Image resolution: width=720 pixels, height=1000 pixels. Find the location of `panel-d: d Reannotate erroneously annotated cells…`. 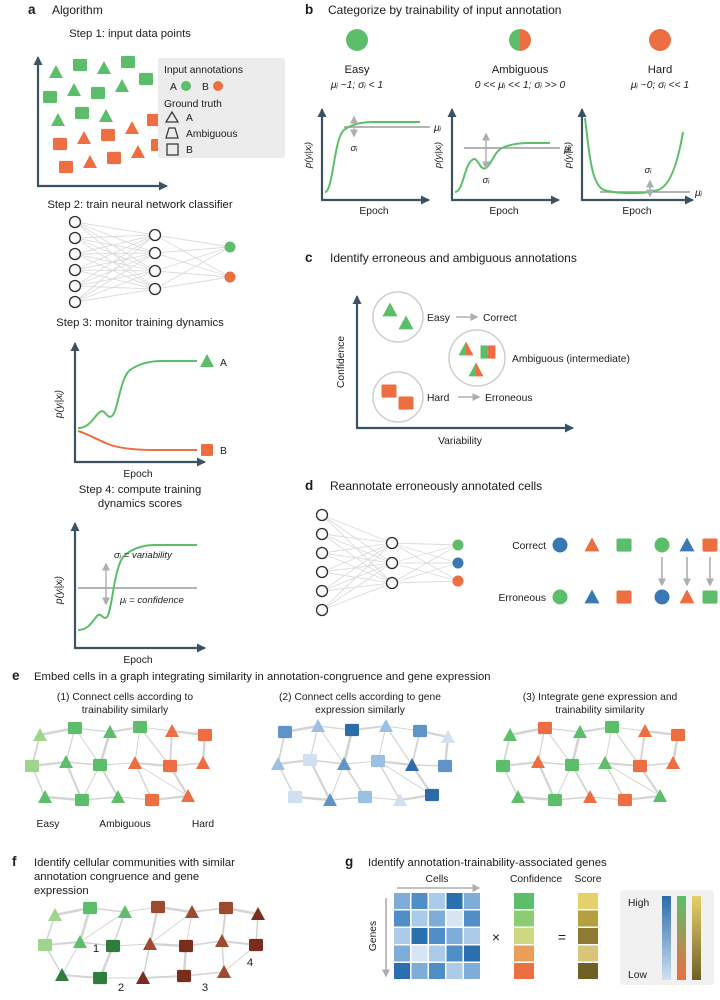

panel-d: d Reannotate erroneously annotated cells… is located at coordinates (511, 547).